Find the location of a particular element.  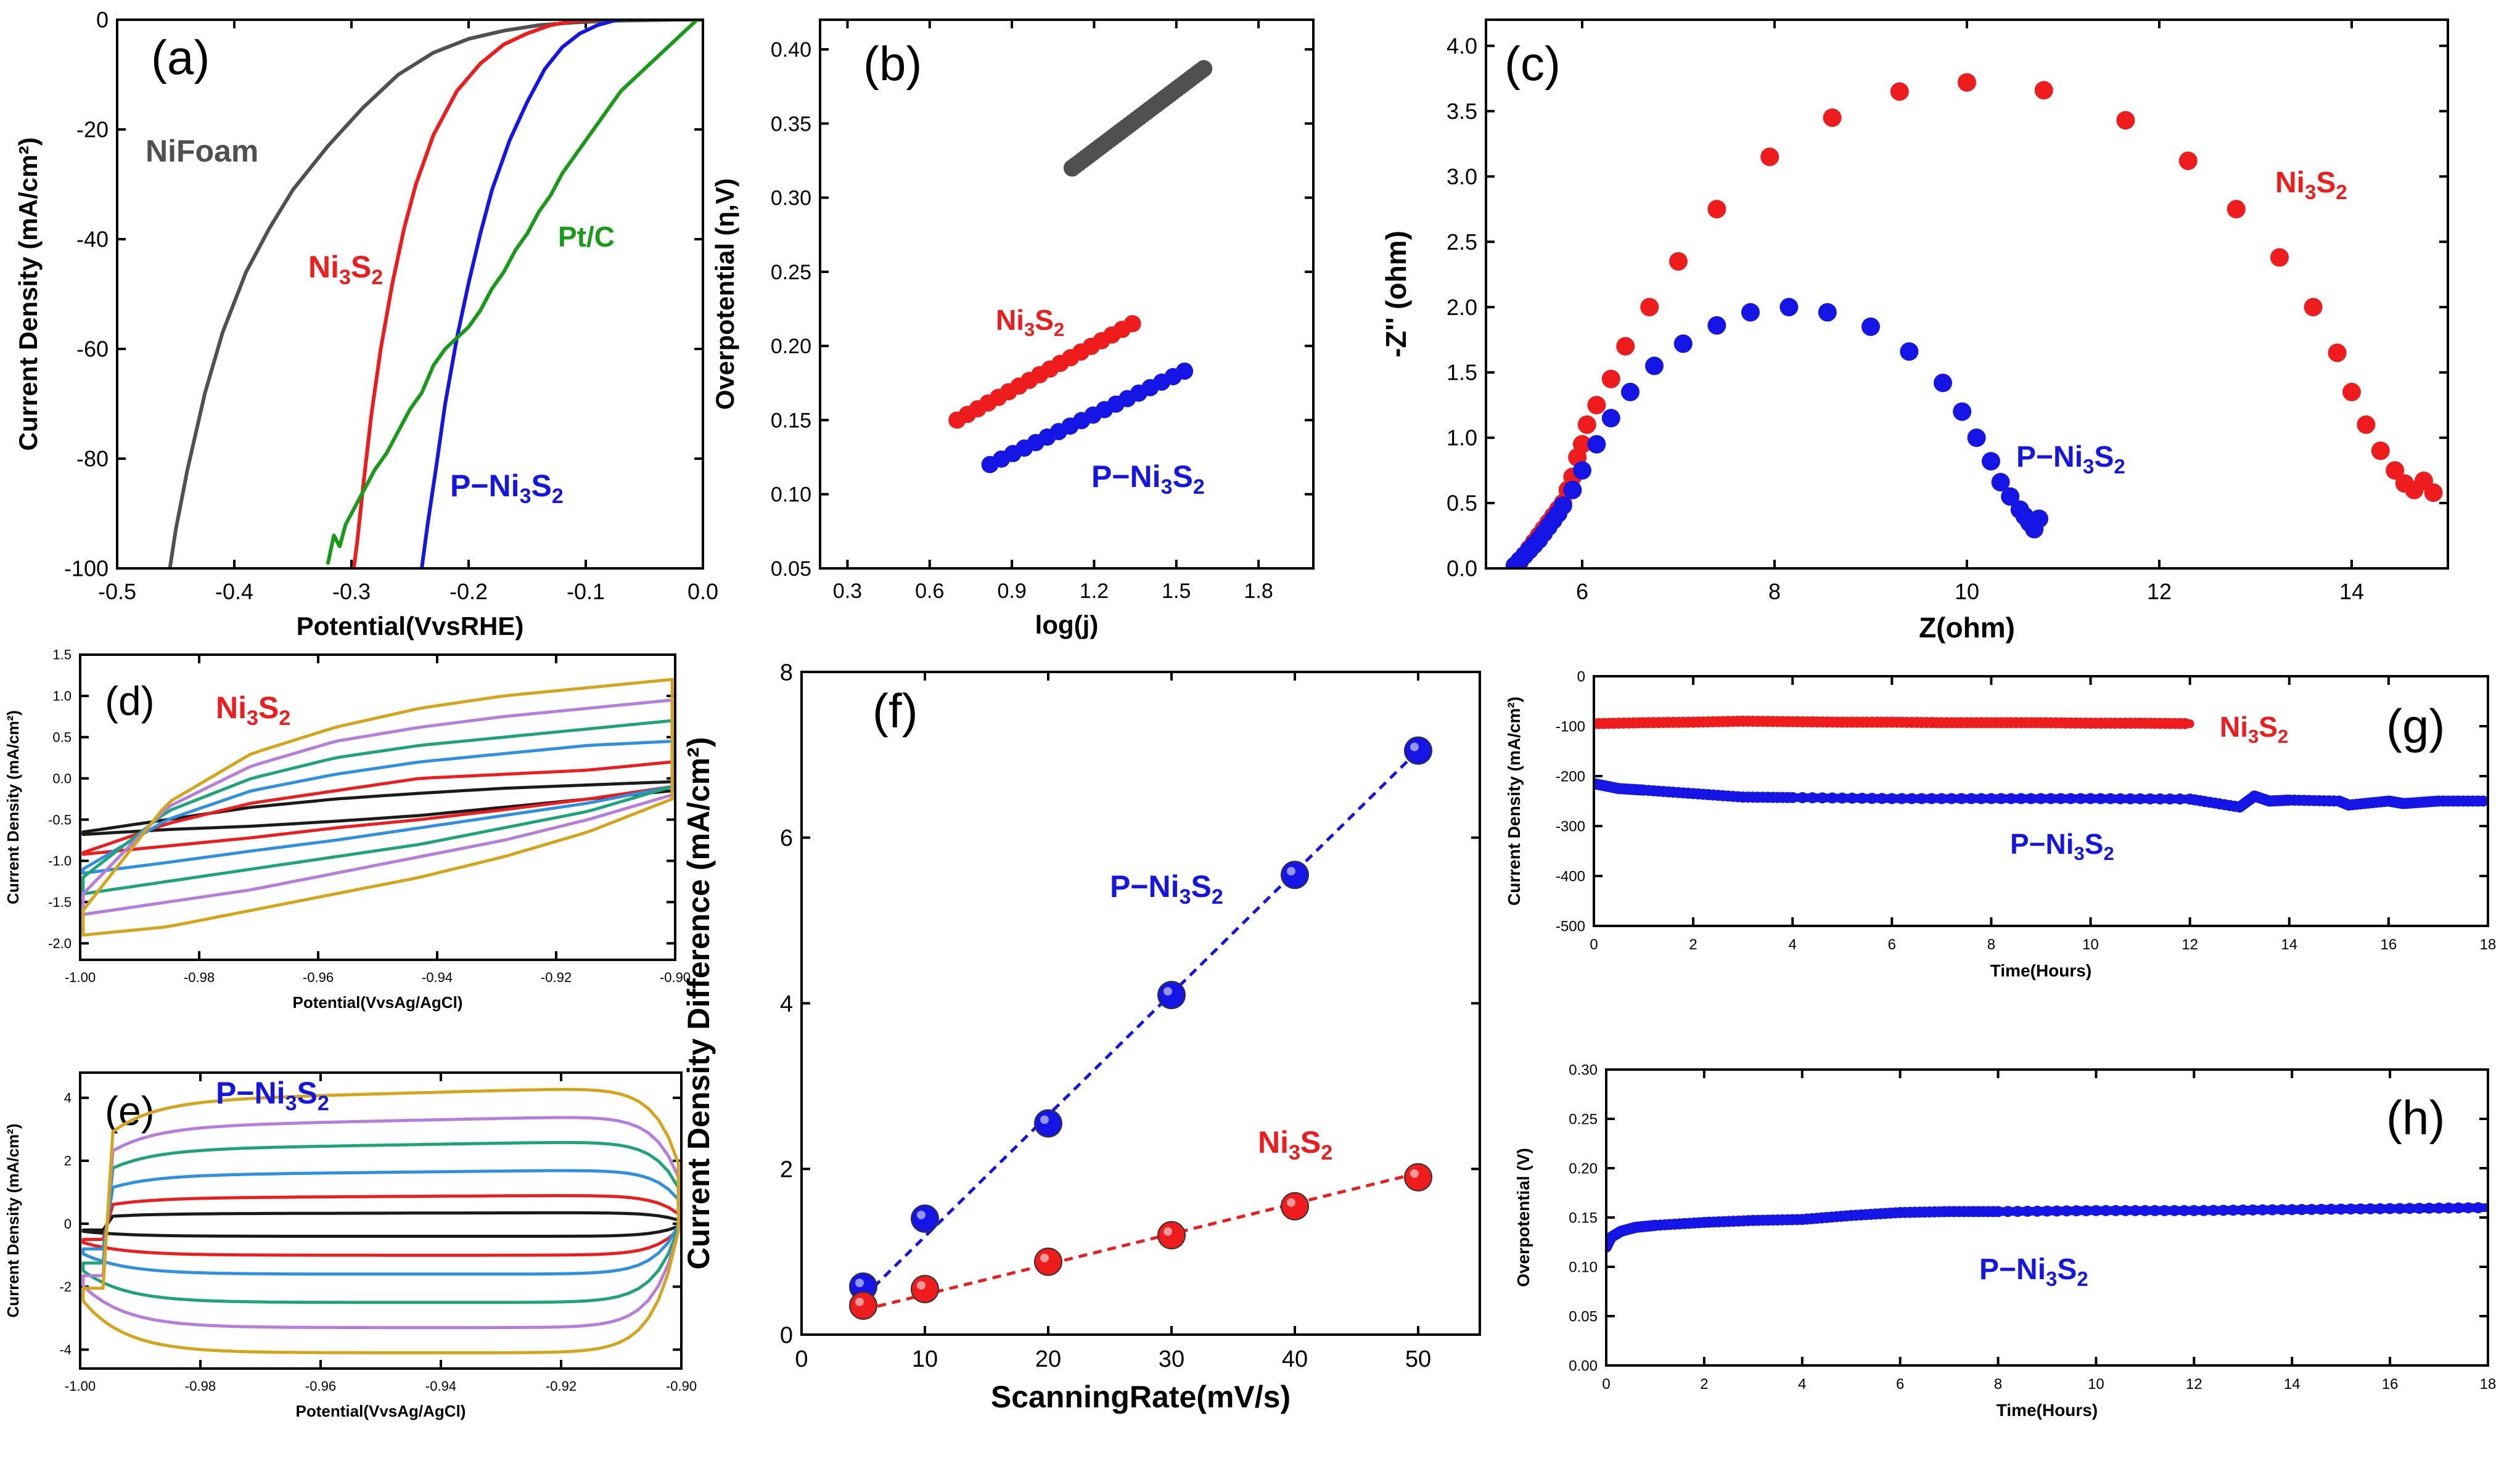

y-tick-label: -400 is located at coordinates (1570, 876).